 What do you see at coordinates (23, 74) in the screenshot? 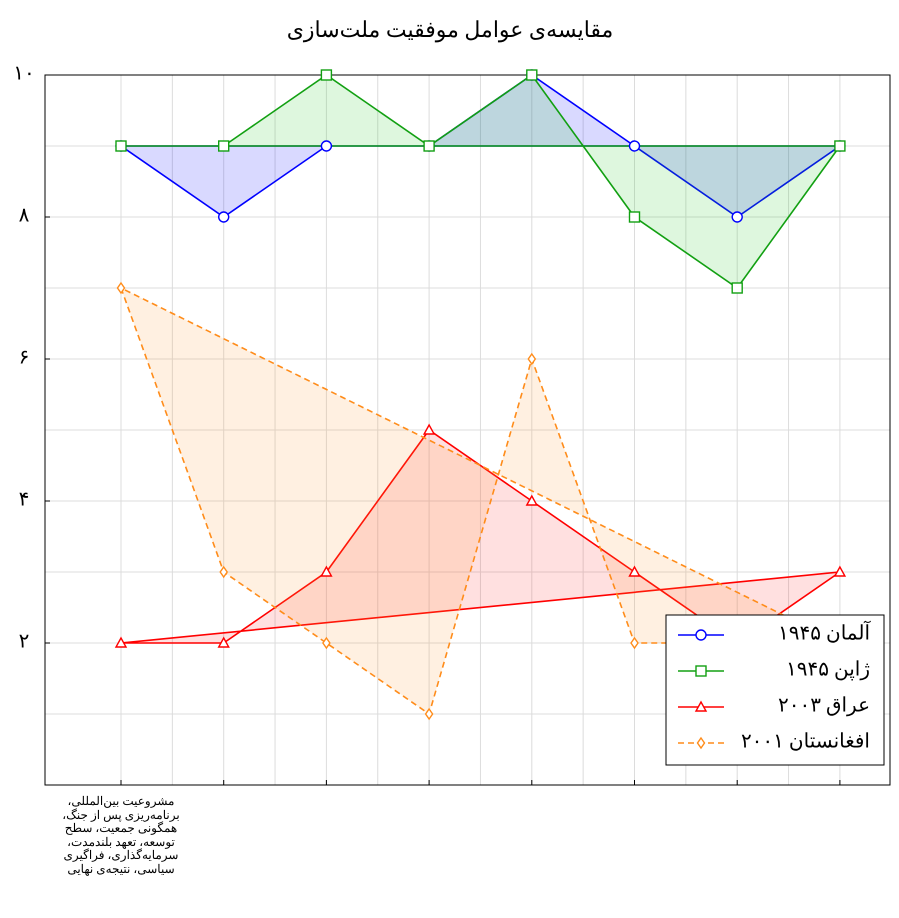
I see `y-tick-label: ۱۰` at bounding box center [23, 74].